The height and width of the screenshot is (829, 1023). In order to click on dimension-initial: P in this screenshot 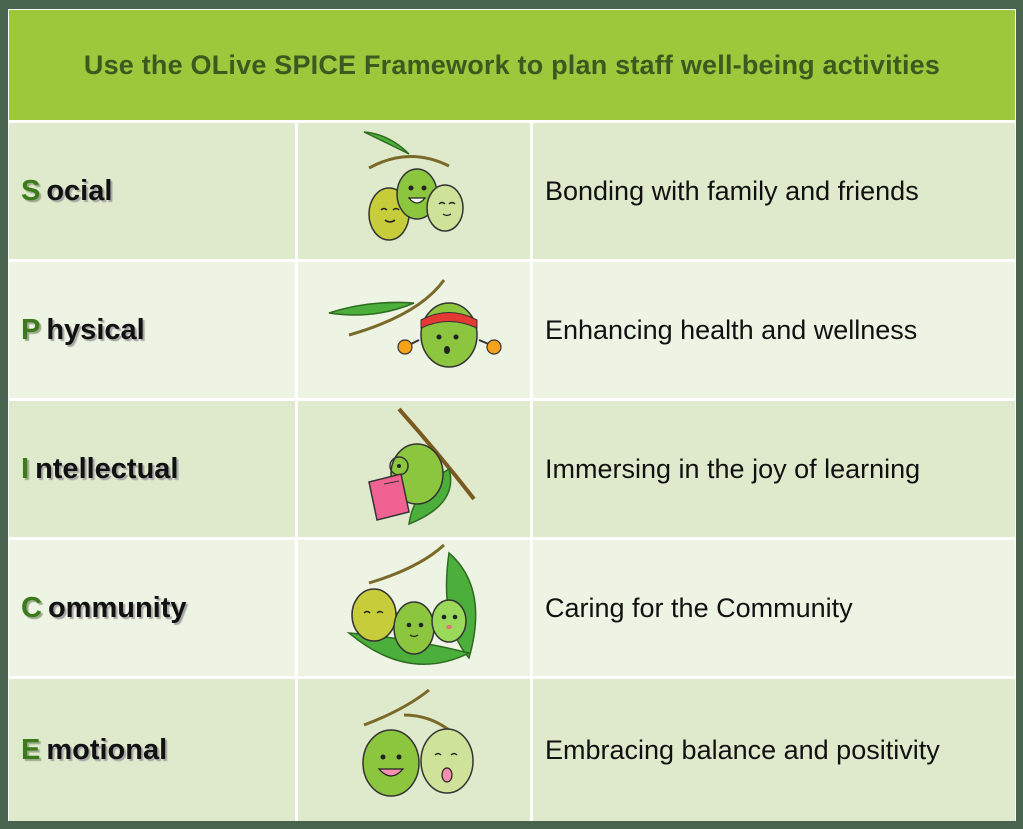, I will do `click(31, 329)`.